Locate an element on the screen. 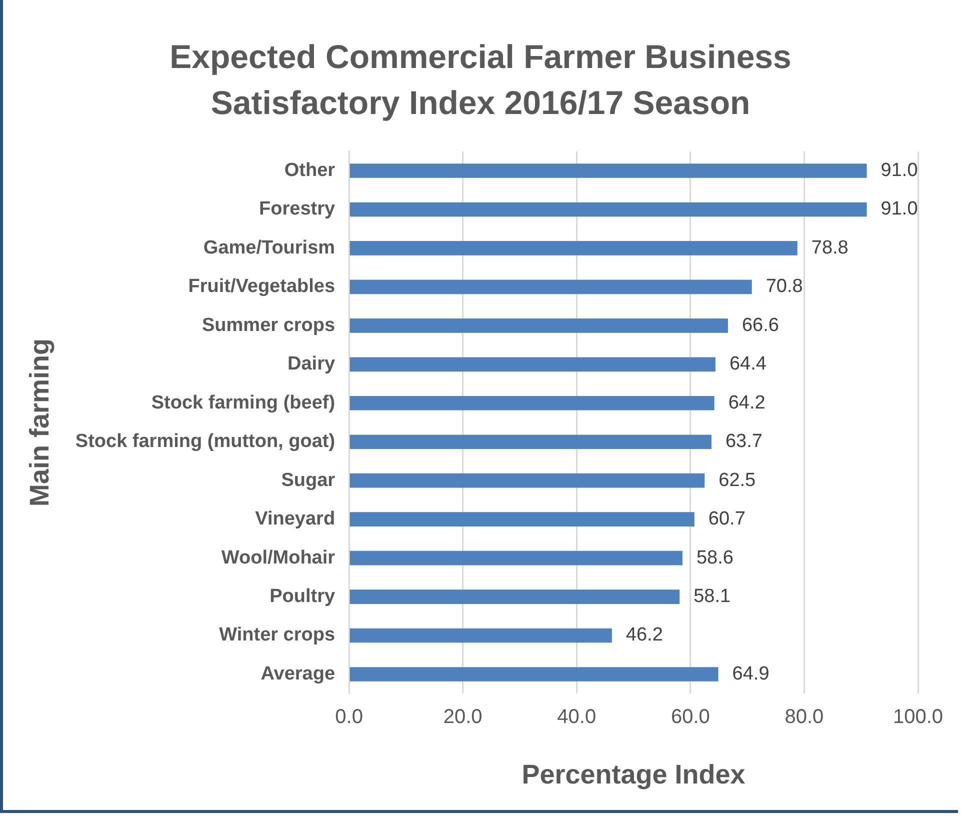  y-tick-label: Other is located at coordinates (310, 170).